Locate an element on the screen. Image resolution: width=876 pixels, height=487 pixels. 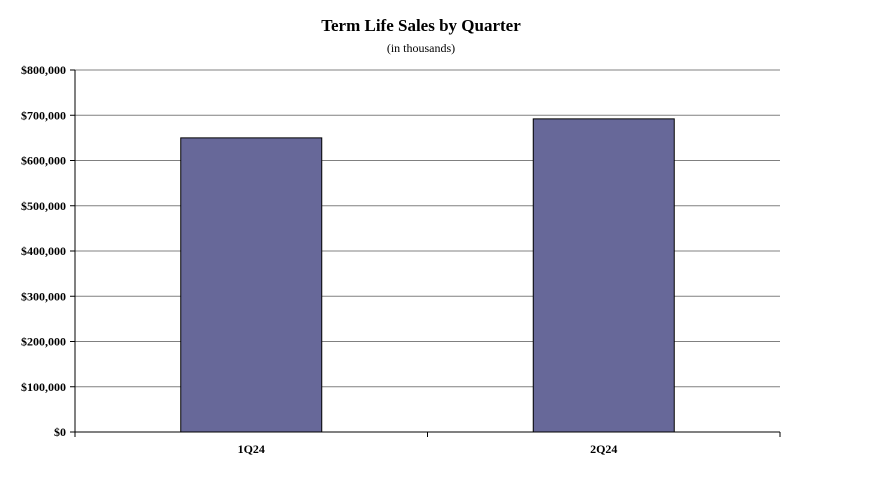
chart-title: Term Life Sales by Quarter is located at coordinates (421, 25).